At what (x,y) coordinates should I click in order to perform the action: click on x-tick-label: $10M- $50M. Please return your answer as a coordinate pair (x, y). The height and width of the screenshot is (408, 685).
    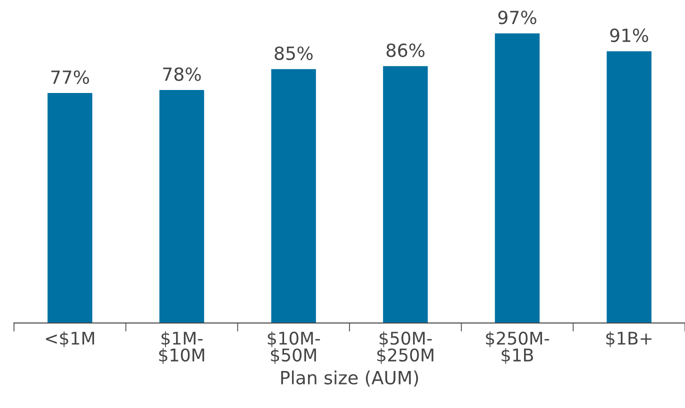
    Looking at the image, I should click on (294, 347).